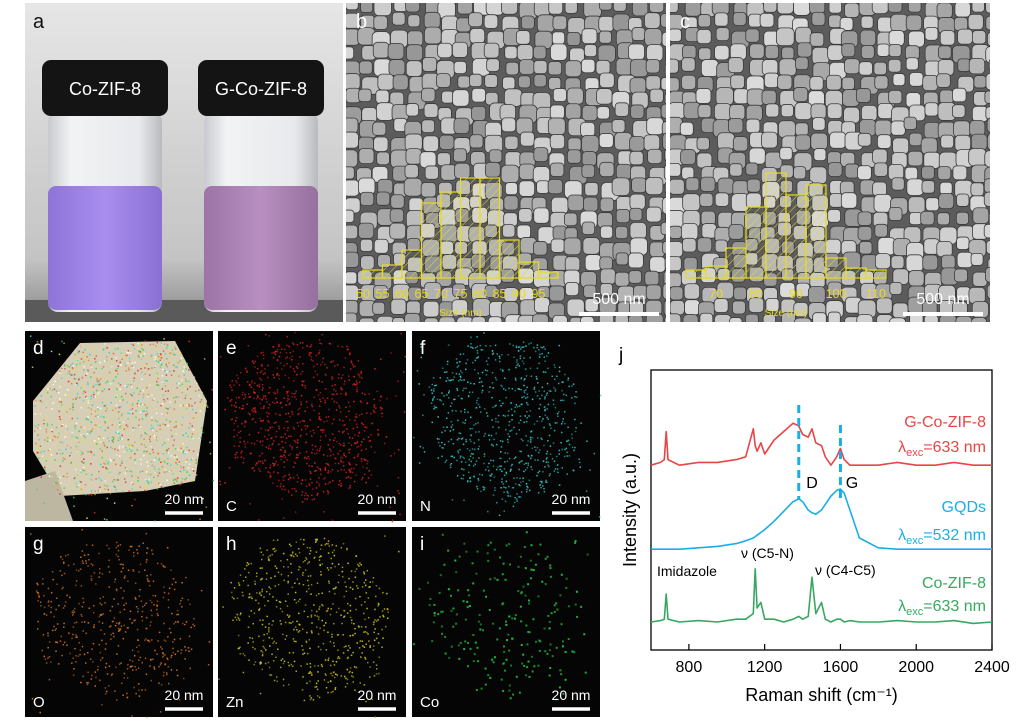 The image size is (1023, 727). I want to click on x-axis-label: Size (nm), so click(786, 313).